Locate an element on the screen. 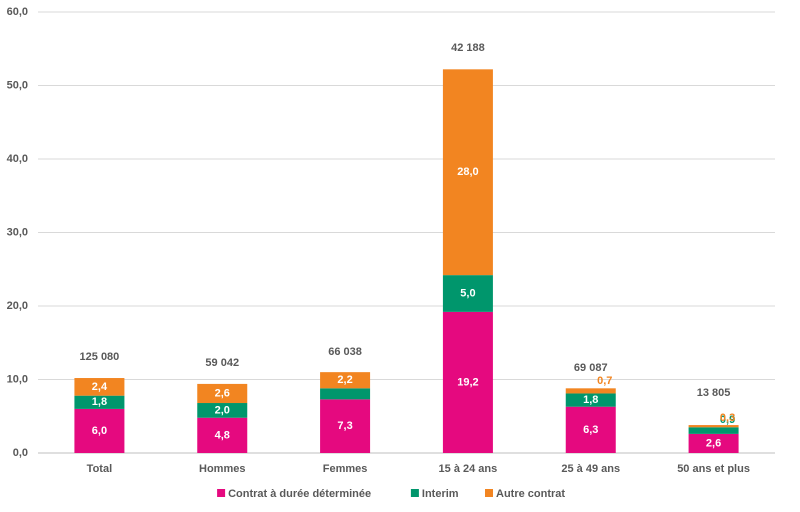  data-label: 2,2 is located at coordinates (344, 380).